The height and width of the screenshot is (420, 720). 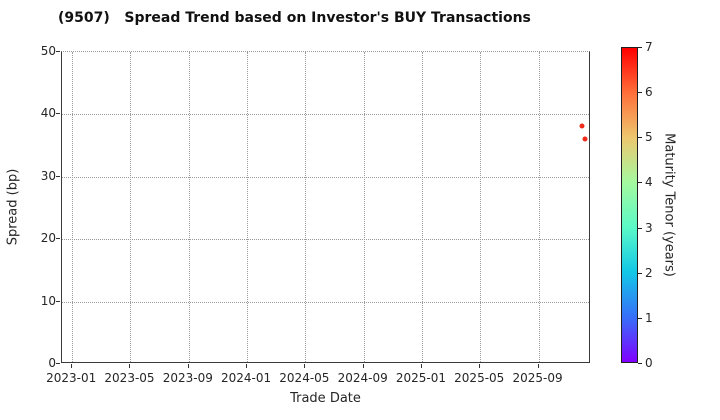 I want to click on colorbar, so click(x=629, y=205).